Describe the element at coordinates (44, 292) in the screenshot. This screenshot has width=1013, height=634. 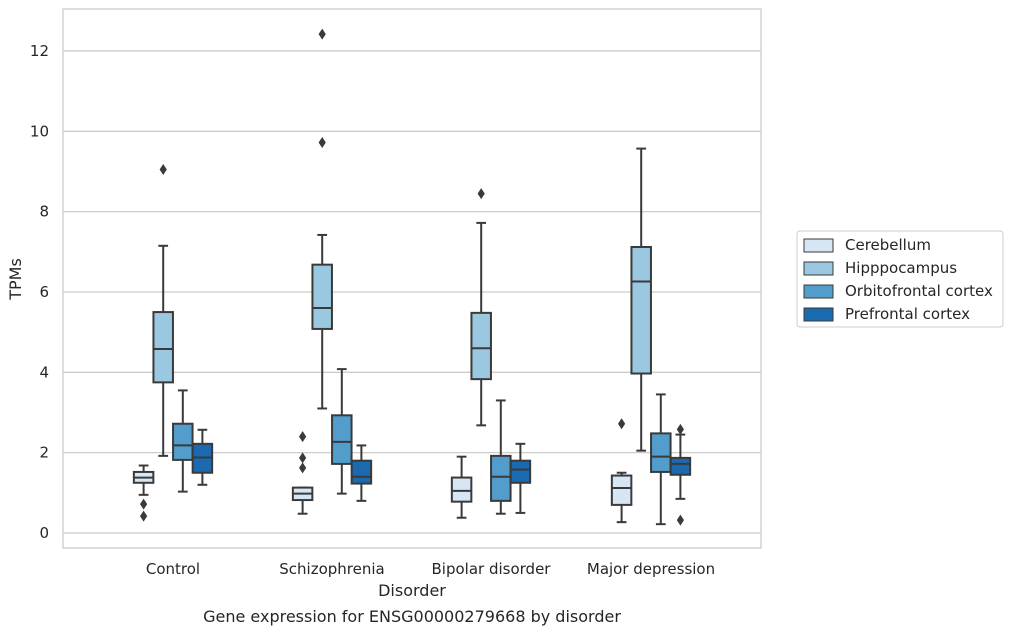
I see `y-tick-label: 6` at that location.